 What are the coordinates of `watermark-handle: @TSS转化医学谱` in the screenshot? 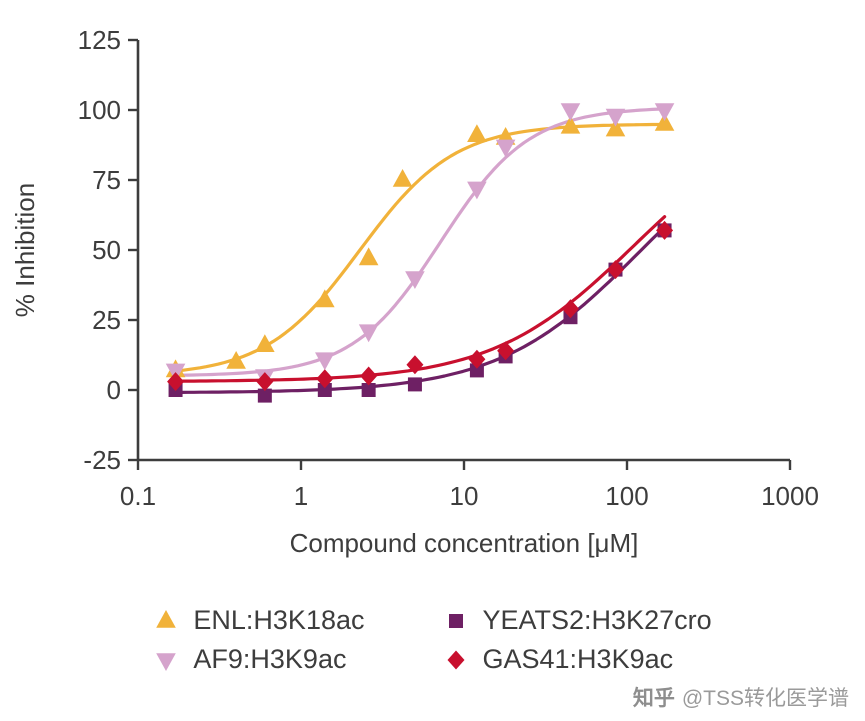 It's located at (765, 698).